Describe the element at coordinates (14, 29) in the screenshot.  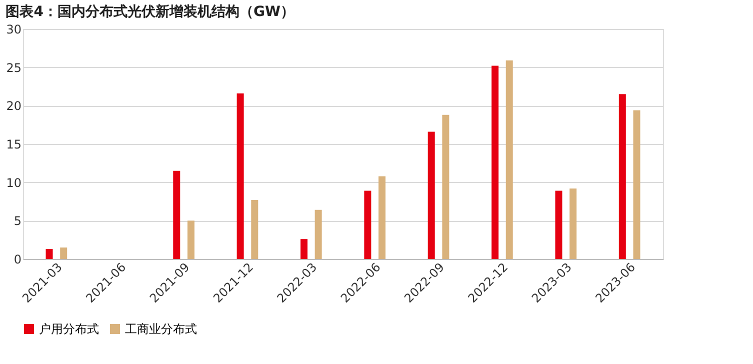
I see `y-tick-label: 30` at that location.